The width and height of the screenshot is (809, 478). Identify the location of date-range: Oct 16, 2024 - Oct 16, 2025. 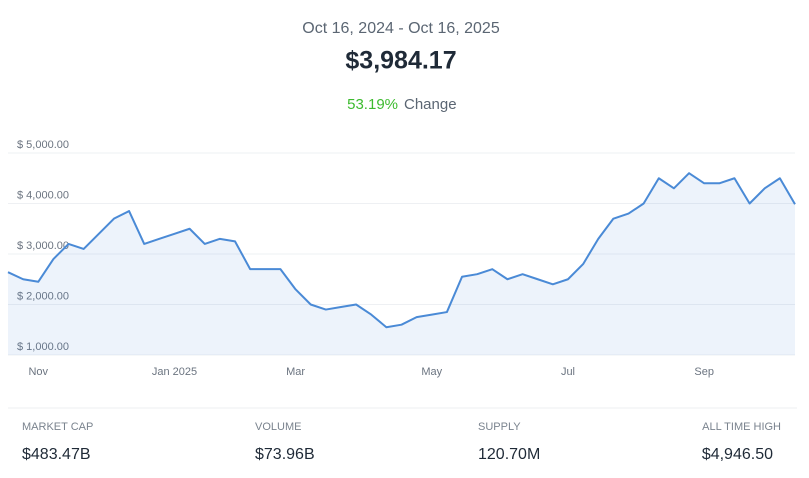
(401, 28).